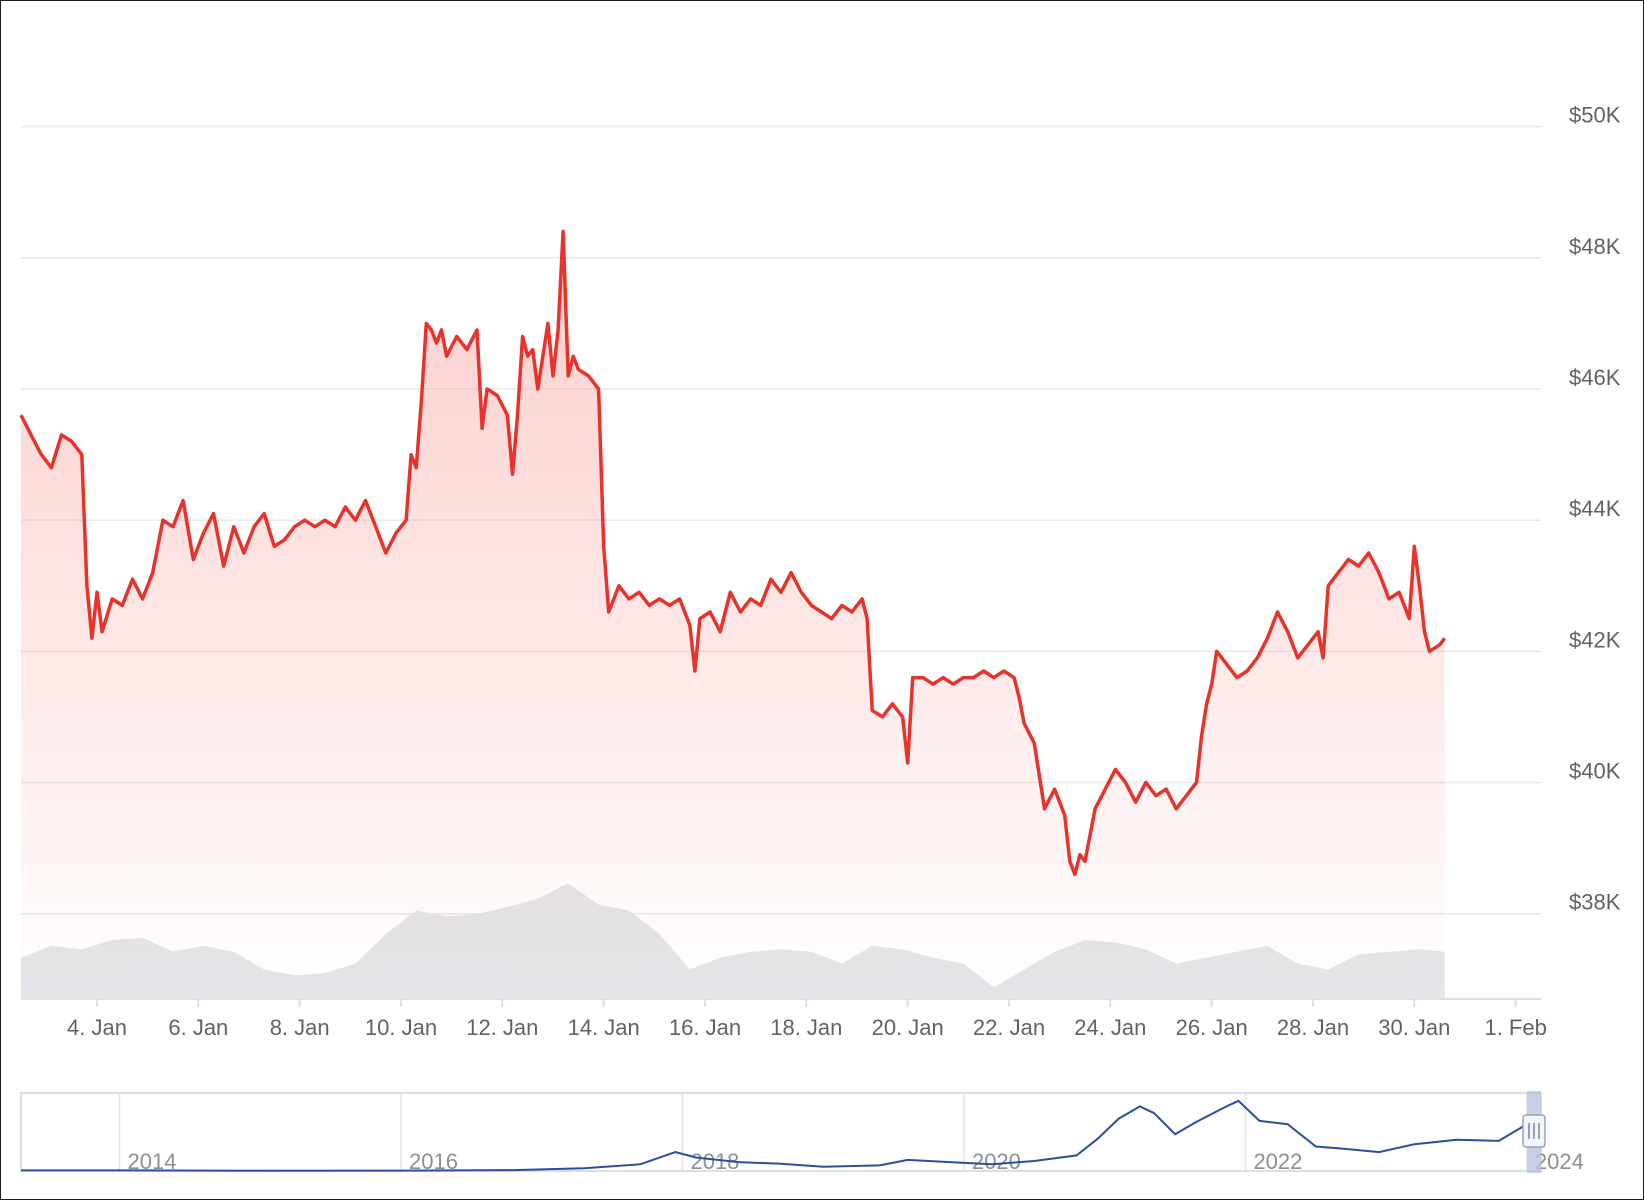 The height and width of the screenshot is (1200, 1644). What do you see at coordinates (198, 1027) in the screenshot?
I see `x-tick-label: 6. Jan` at bounding box center [198, 1027].